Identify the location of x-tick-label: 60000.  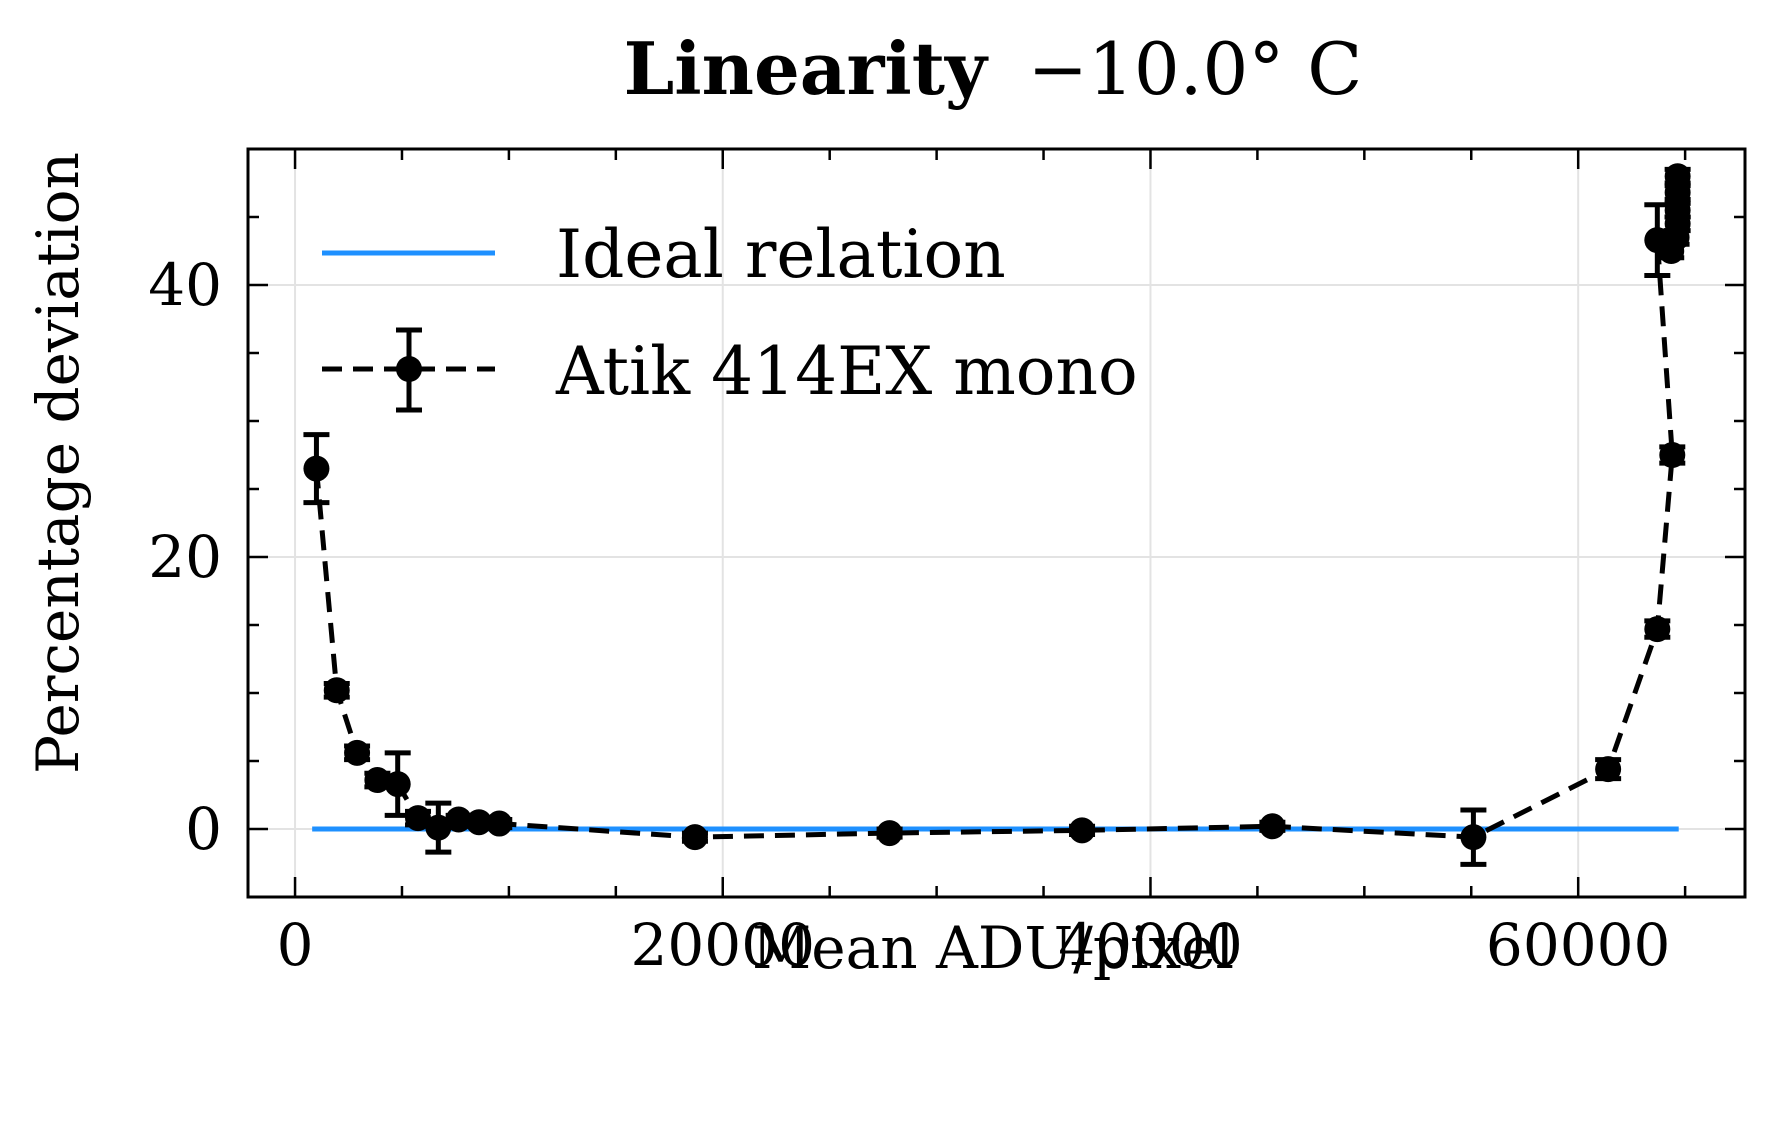
(1578, 945).